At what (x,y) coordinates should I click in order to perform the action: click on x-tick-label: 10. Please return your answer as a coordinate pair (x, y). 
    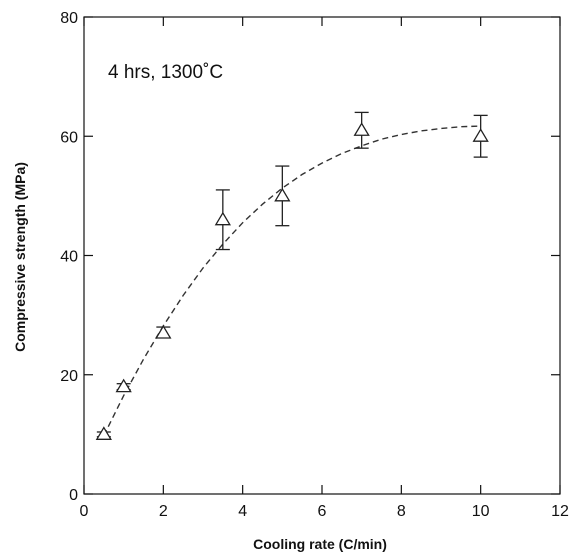
    Looking at the image, I should click on (481, 511).